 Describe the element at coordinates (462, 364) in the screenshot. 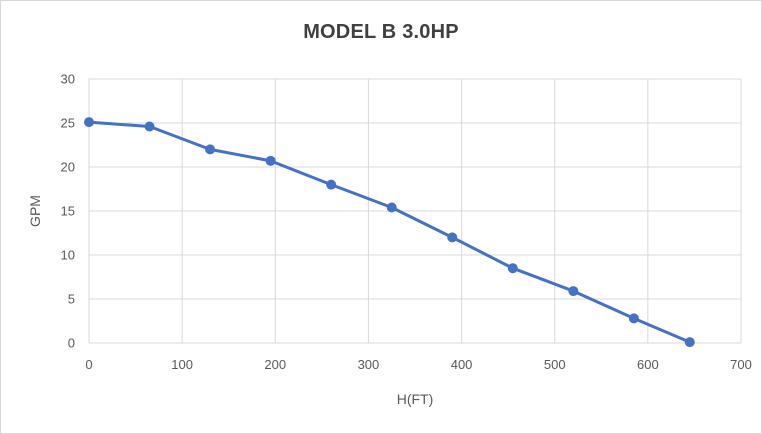

I see `x-tick-label: 400` at that location.